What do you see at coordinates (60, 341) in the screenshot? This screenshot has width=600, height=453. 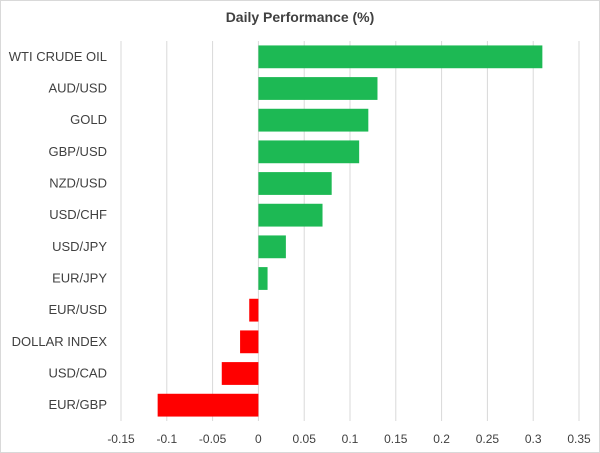 I see `category-label: DOLLAR INDEX` at bounding box center [60, 341].